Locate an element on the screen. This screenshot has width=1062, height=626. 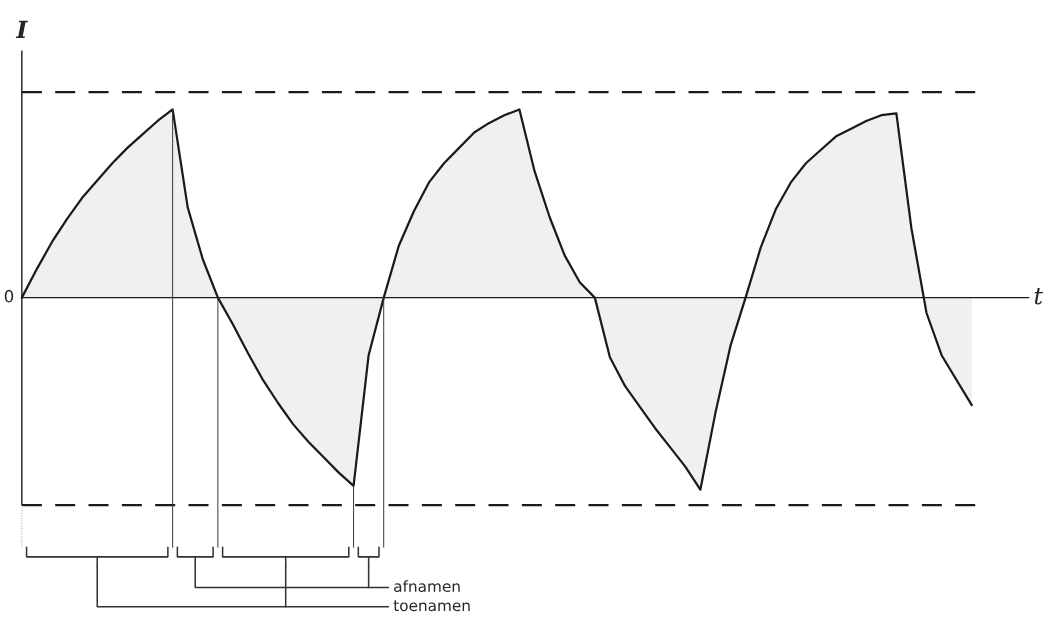
text: toenamen is located at coordinates (431, 606).